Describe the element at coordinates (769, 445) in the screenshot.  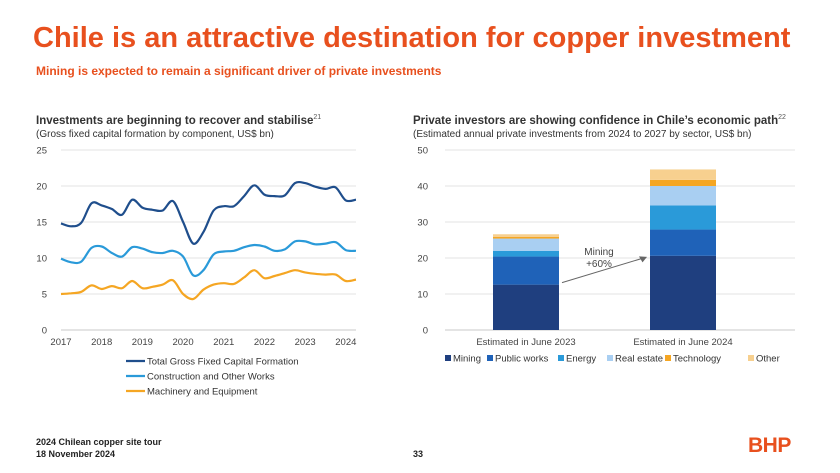
I see `bhp-logo: BHP` at that location.